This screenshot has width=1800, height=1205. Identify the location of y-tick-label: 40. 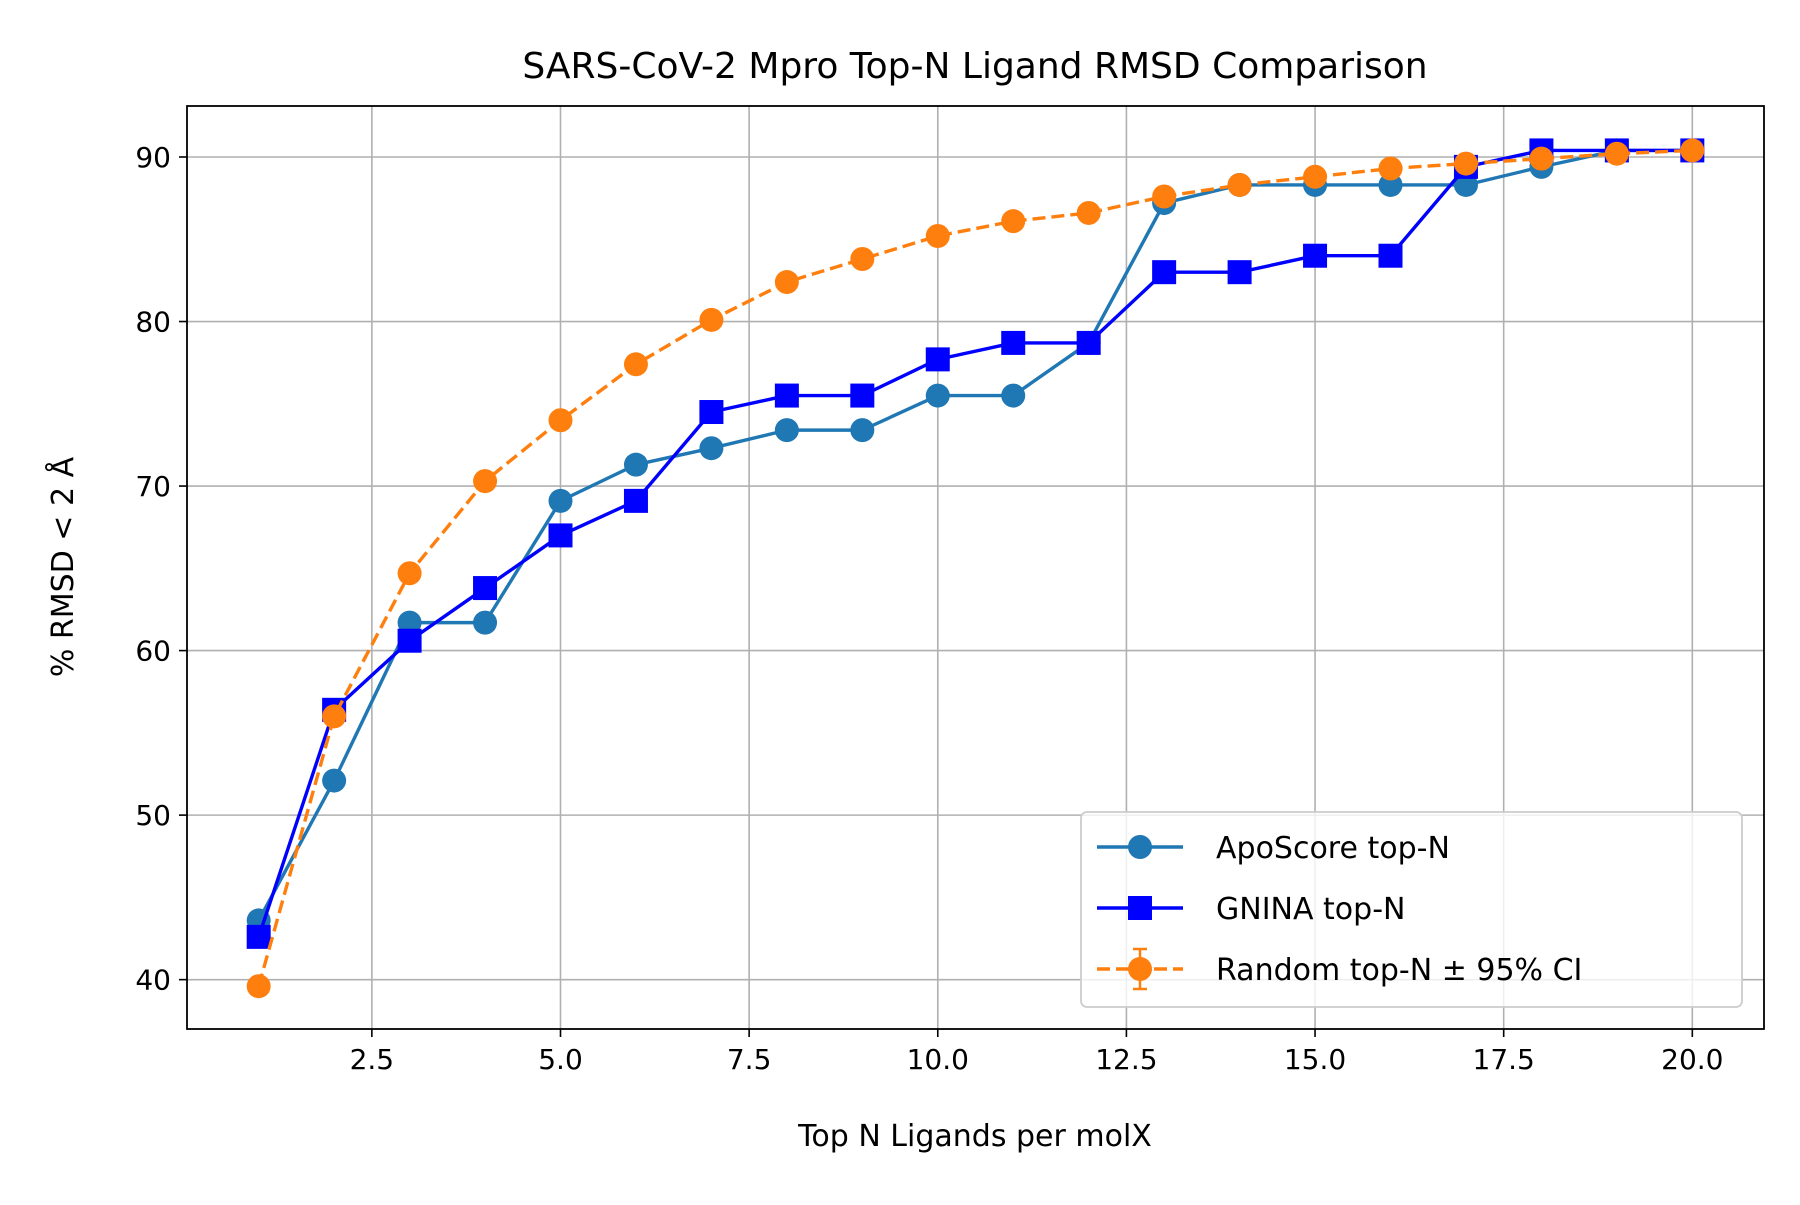
(153, 980).